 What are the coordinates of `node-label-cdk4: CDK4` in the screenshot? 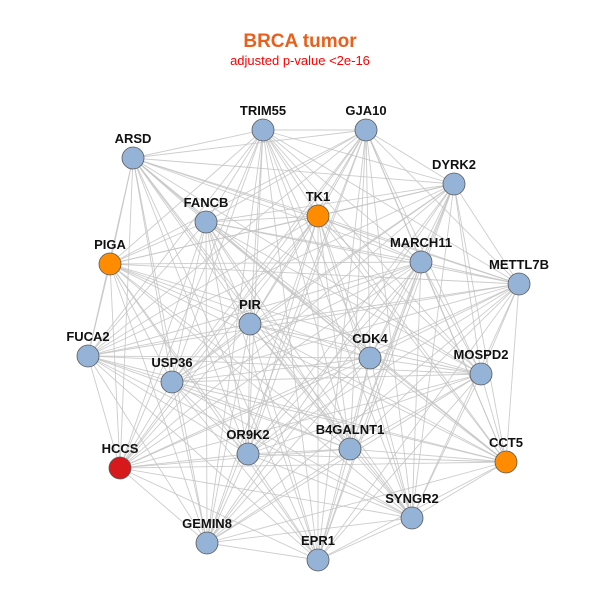 It's located at (370, 338).